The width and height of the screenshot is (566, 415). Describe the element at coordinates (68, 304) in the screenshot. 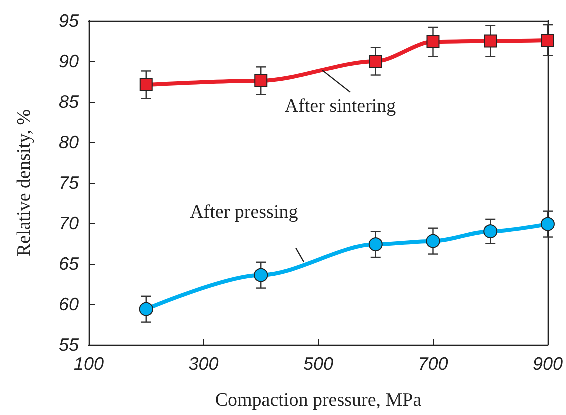

I see `y-tick-label: 60` at that location.